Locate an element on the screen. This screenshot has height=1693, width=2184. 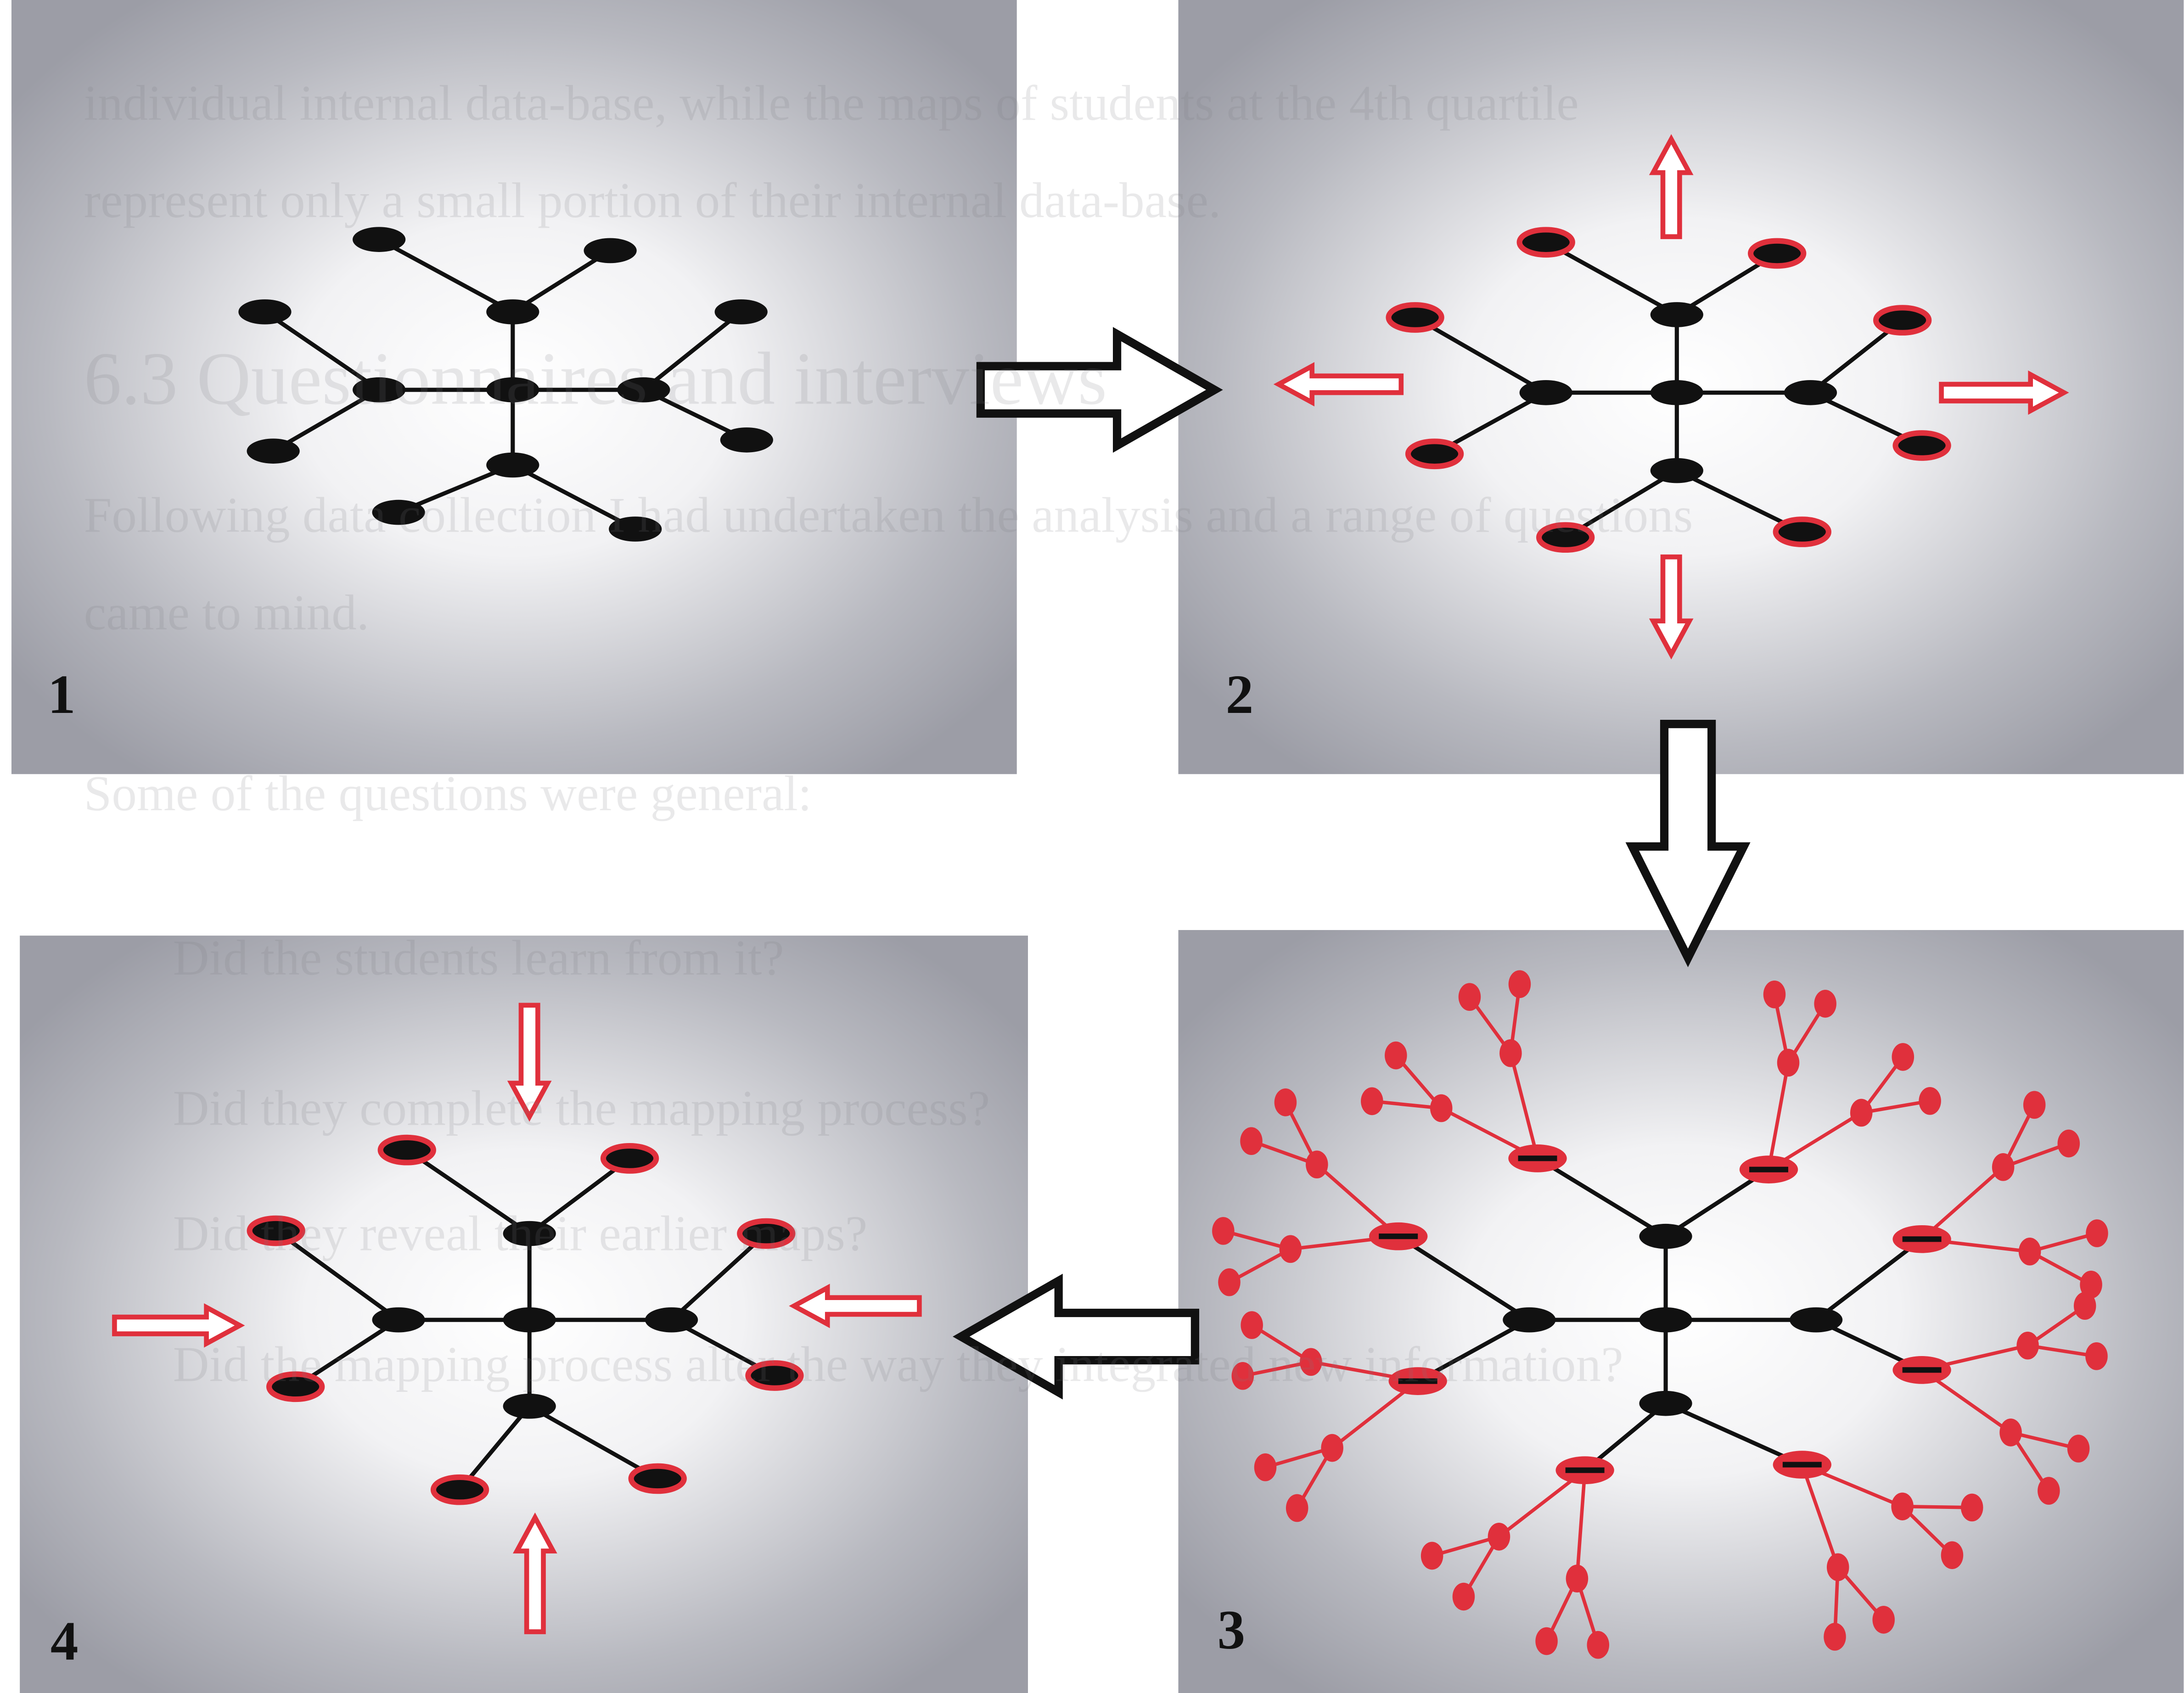
panel-label: 3 is located at coordinates (1231, 1630).